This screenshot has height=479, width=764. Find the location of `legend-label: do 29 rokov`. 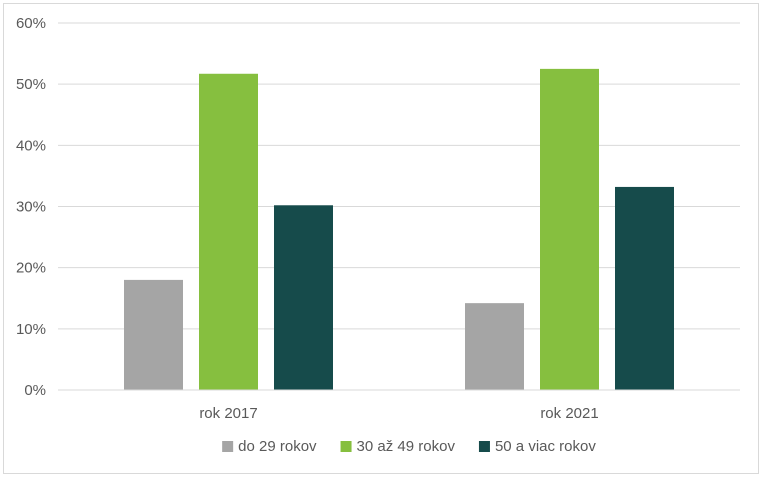

legend-label: do 29 rokov is located at coordinates (277, 446).